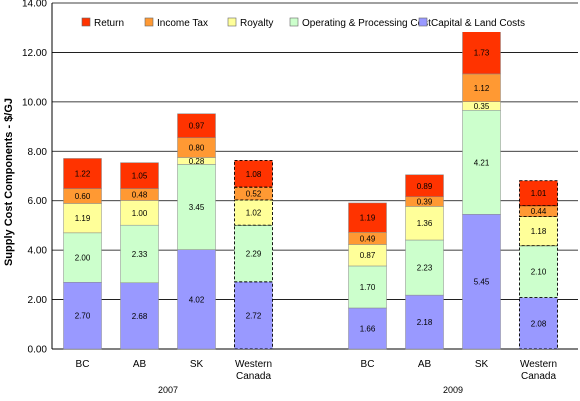 This screenshot has height=401, width=580. Describe the element at coordinates (140, 364) in the screenshot. I see `x-category-label: AB` at that location.